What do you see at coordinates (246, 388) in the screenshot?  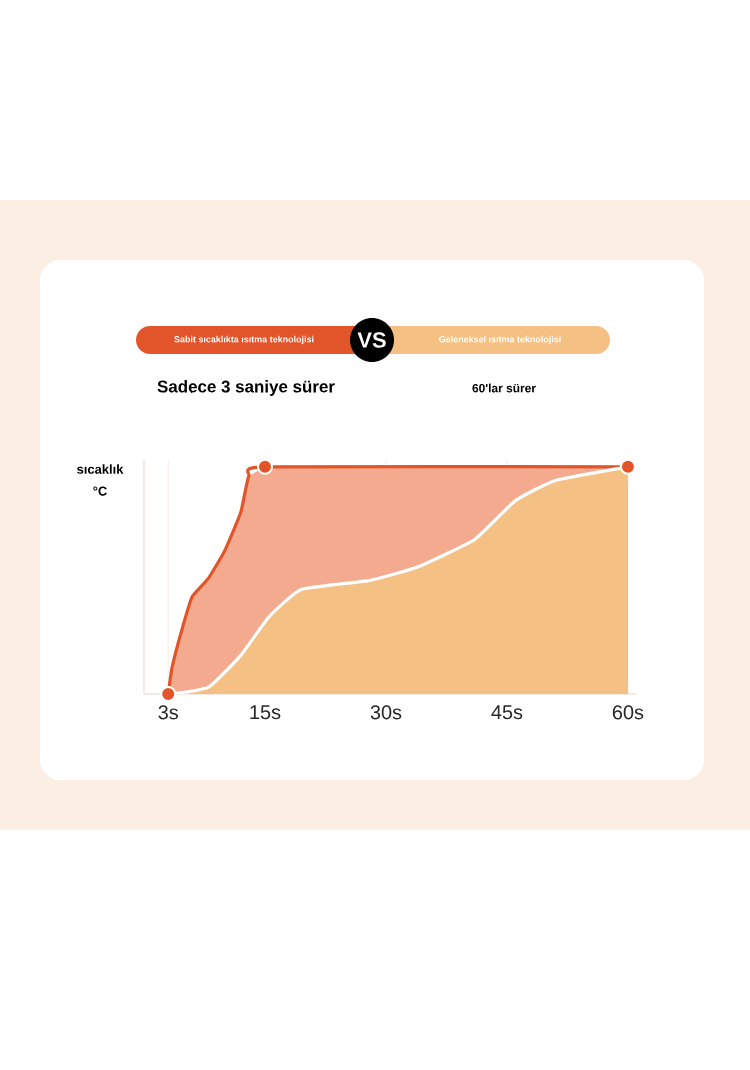 I see `text: Sadece 3 saniye sürer` at bounding box center [246, 388].